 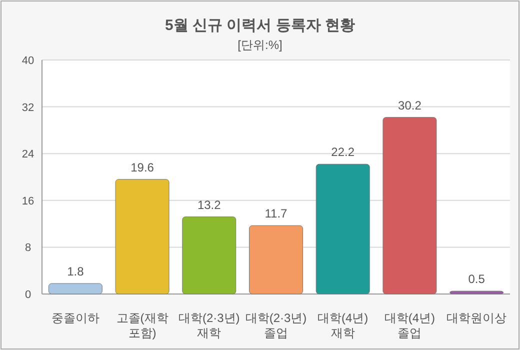 I want to click on data-label: 0.5, so click(x=477, y=279).